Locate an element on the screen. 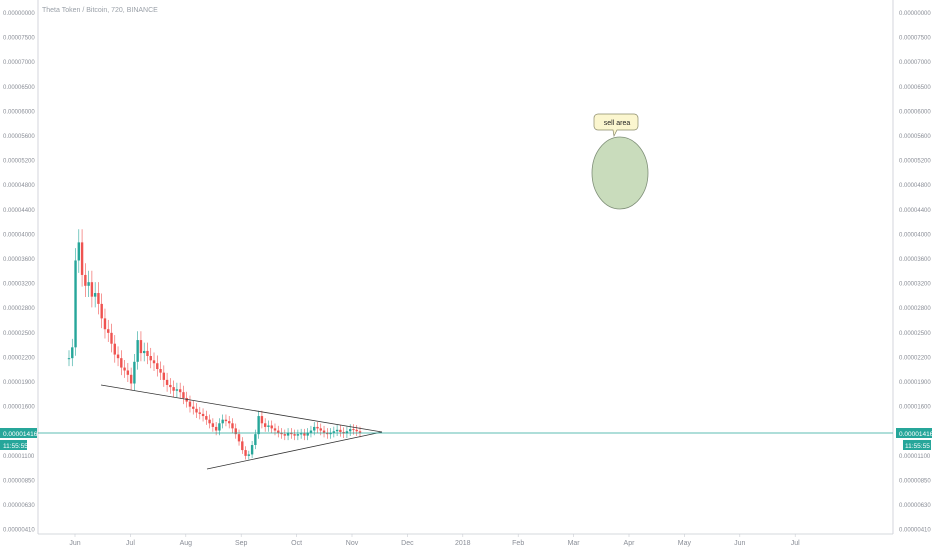 The height and width of the screenshot is (550, 932). y-tick-label-right: 0.00000630 is located at coordinates (915, 506).